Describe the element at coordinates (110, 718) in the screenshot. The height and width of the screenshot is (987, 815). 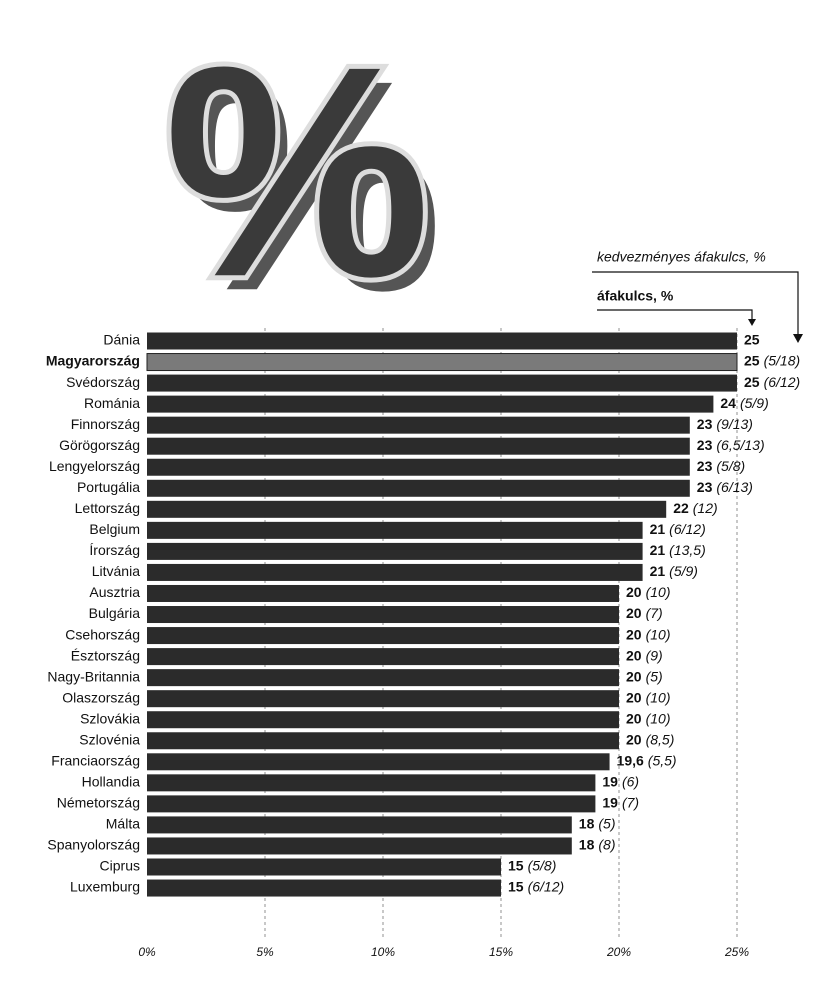
I see `category-label: Szlovákia` at that location.